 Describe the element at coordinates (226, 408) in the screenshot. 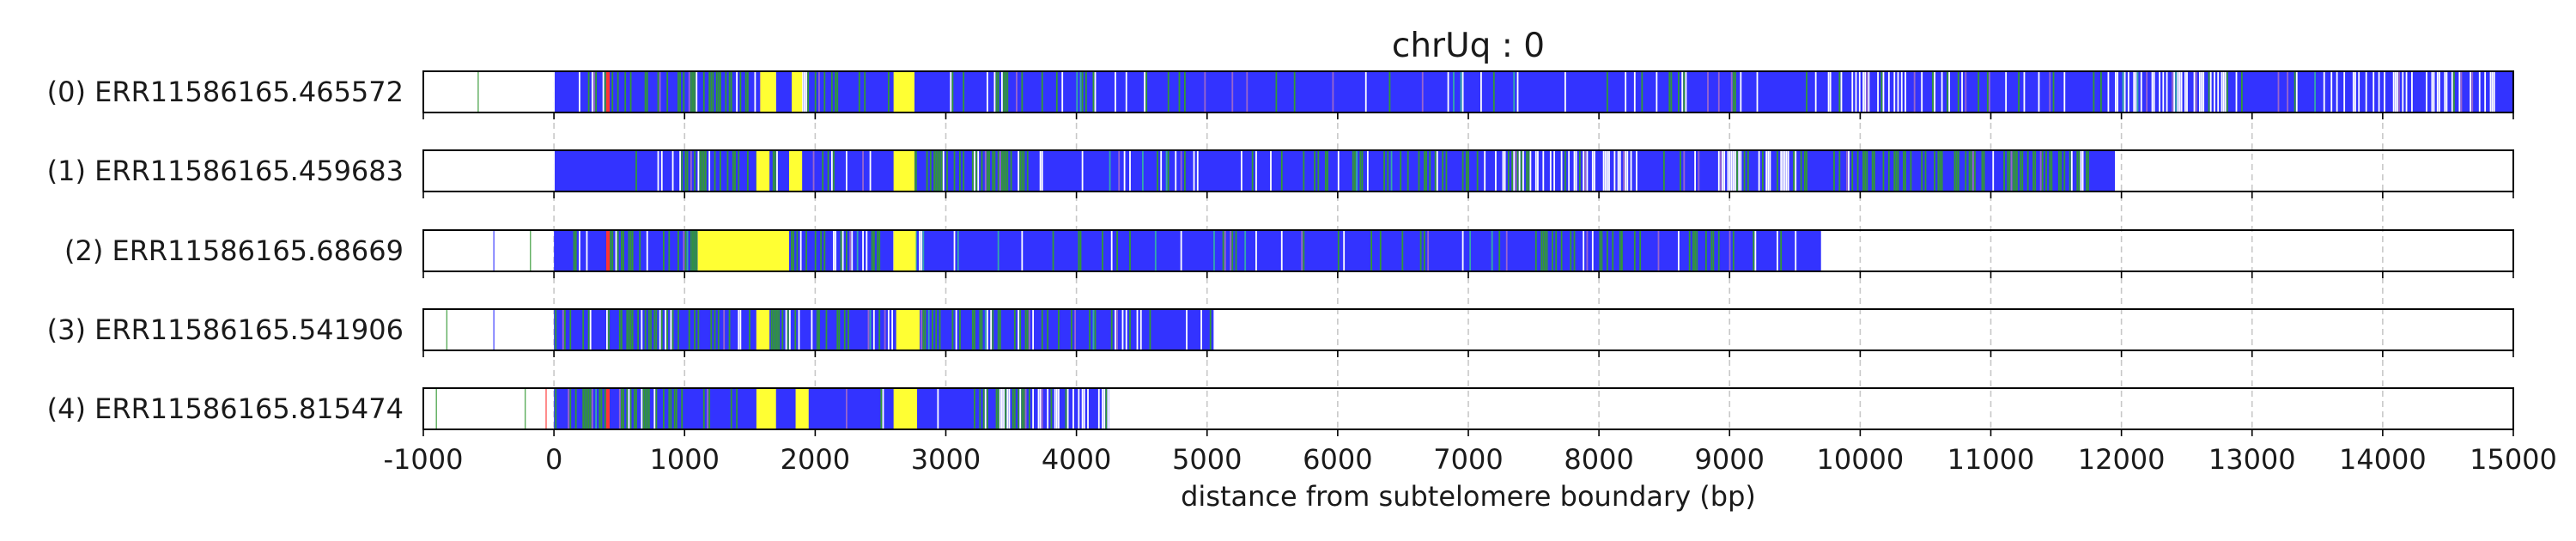

I see `read-label: (4) ERR11586165.815474` at that location.